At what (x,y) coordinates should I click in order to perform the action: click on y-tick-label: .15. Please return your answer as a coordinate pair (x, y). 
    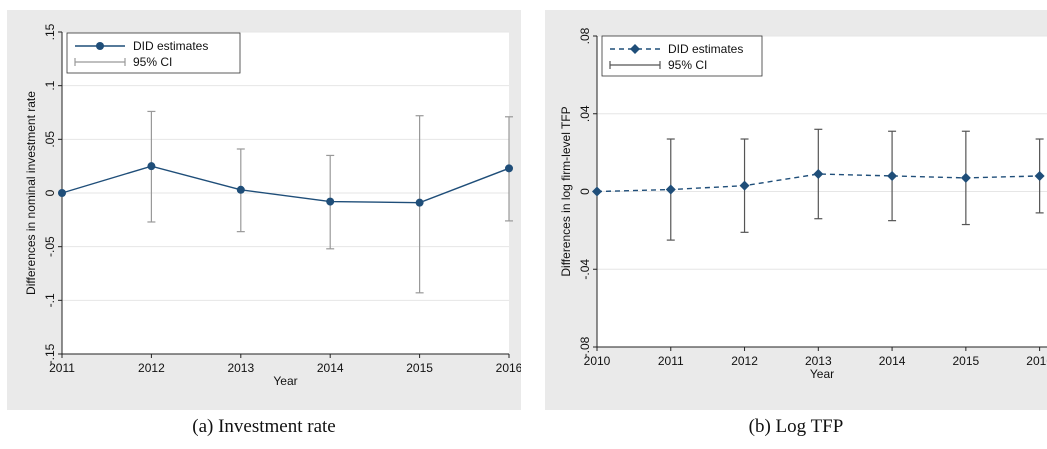
    Looking at the image, I should click on (50, 31).